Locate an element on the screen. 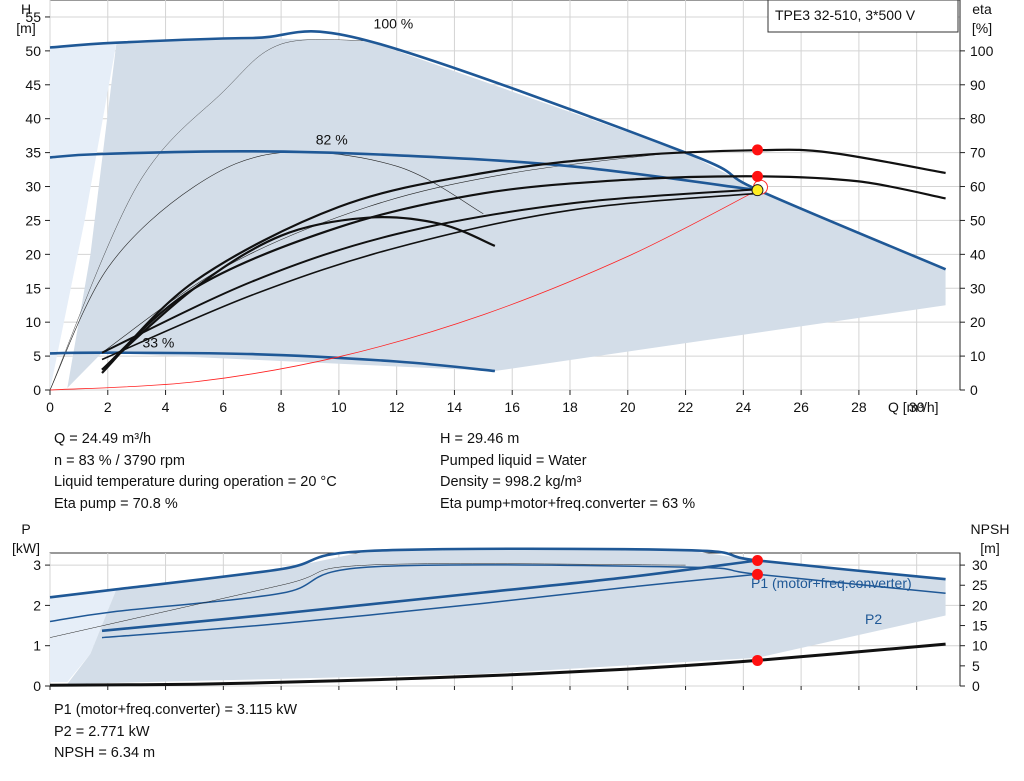  x-tick-label: 12 is located at coordinates (397, 407).